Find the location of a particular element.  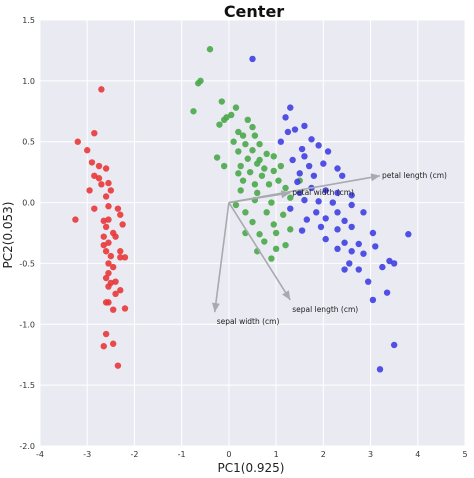

y-tick-label: 1.5 is located at coordinates (28, 20).